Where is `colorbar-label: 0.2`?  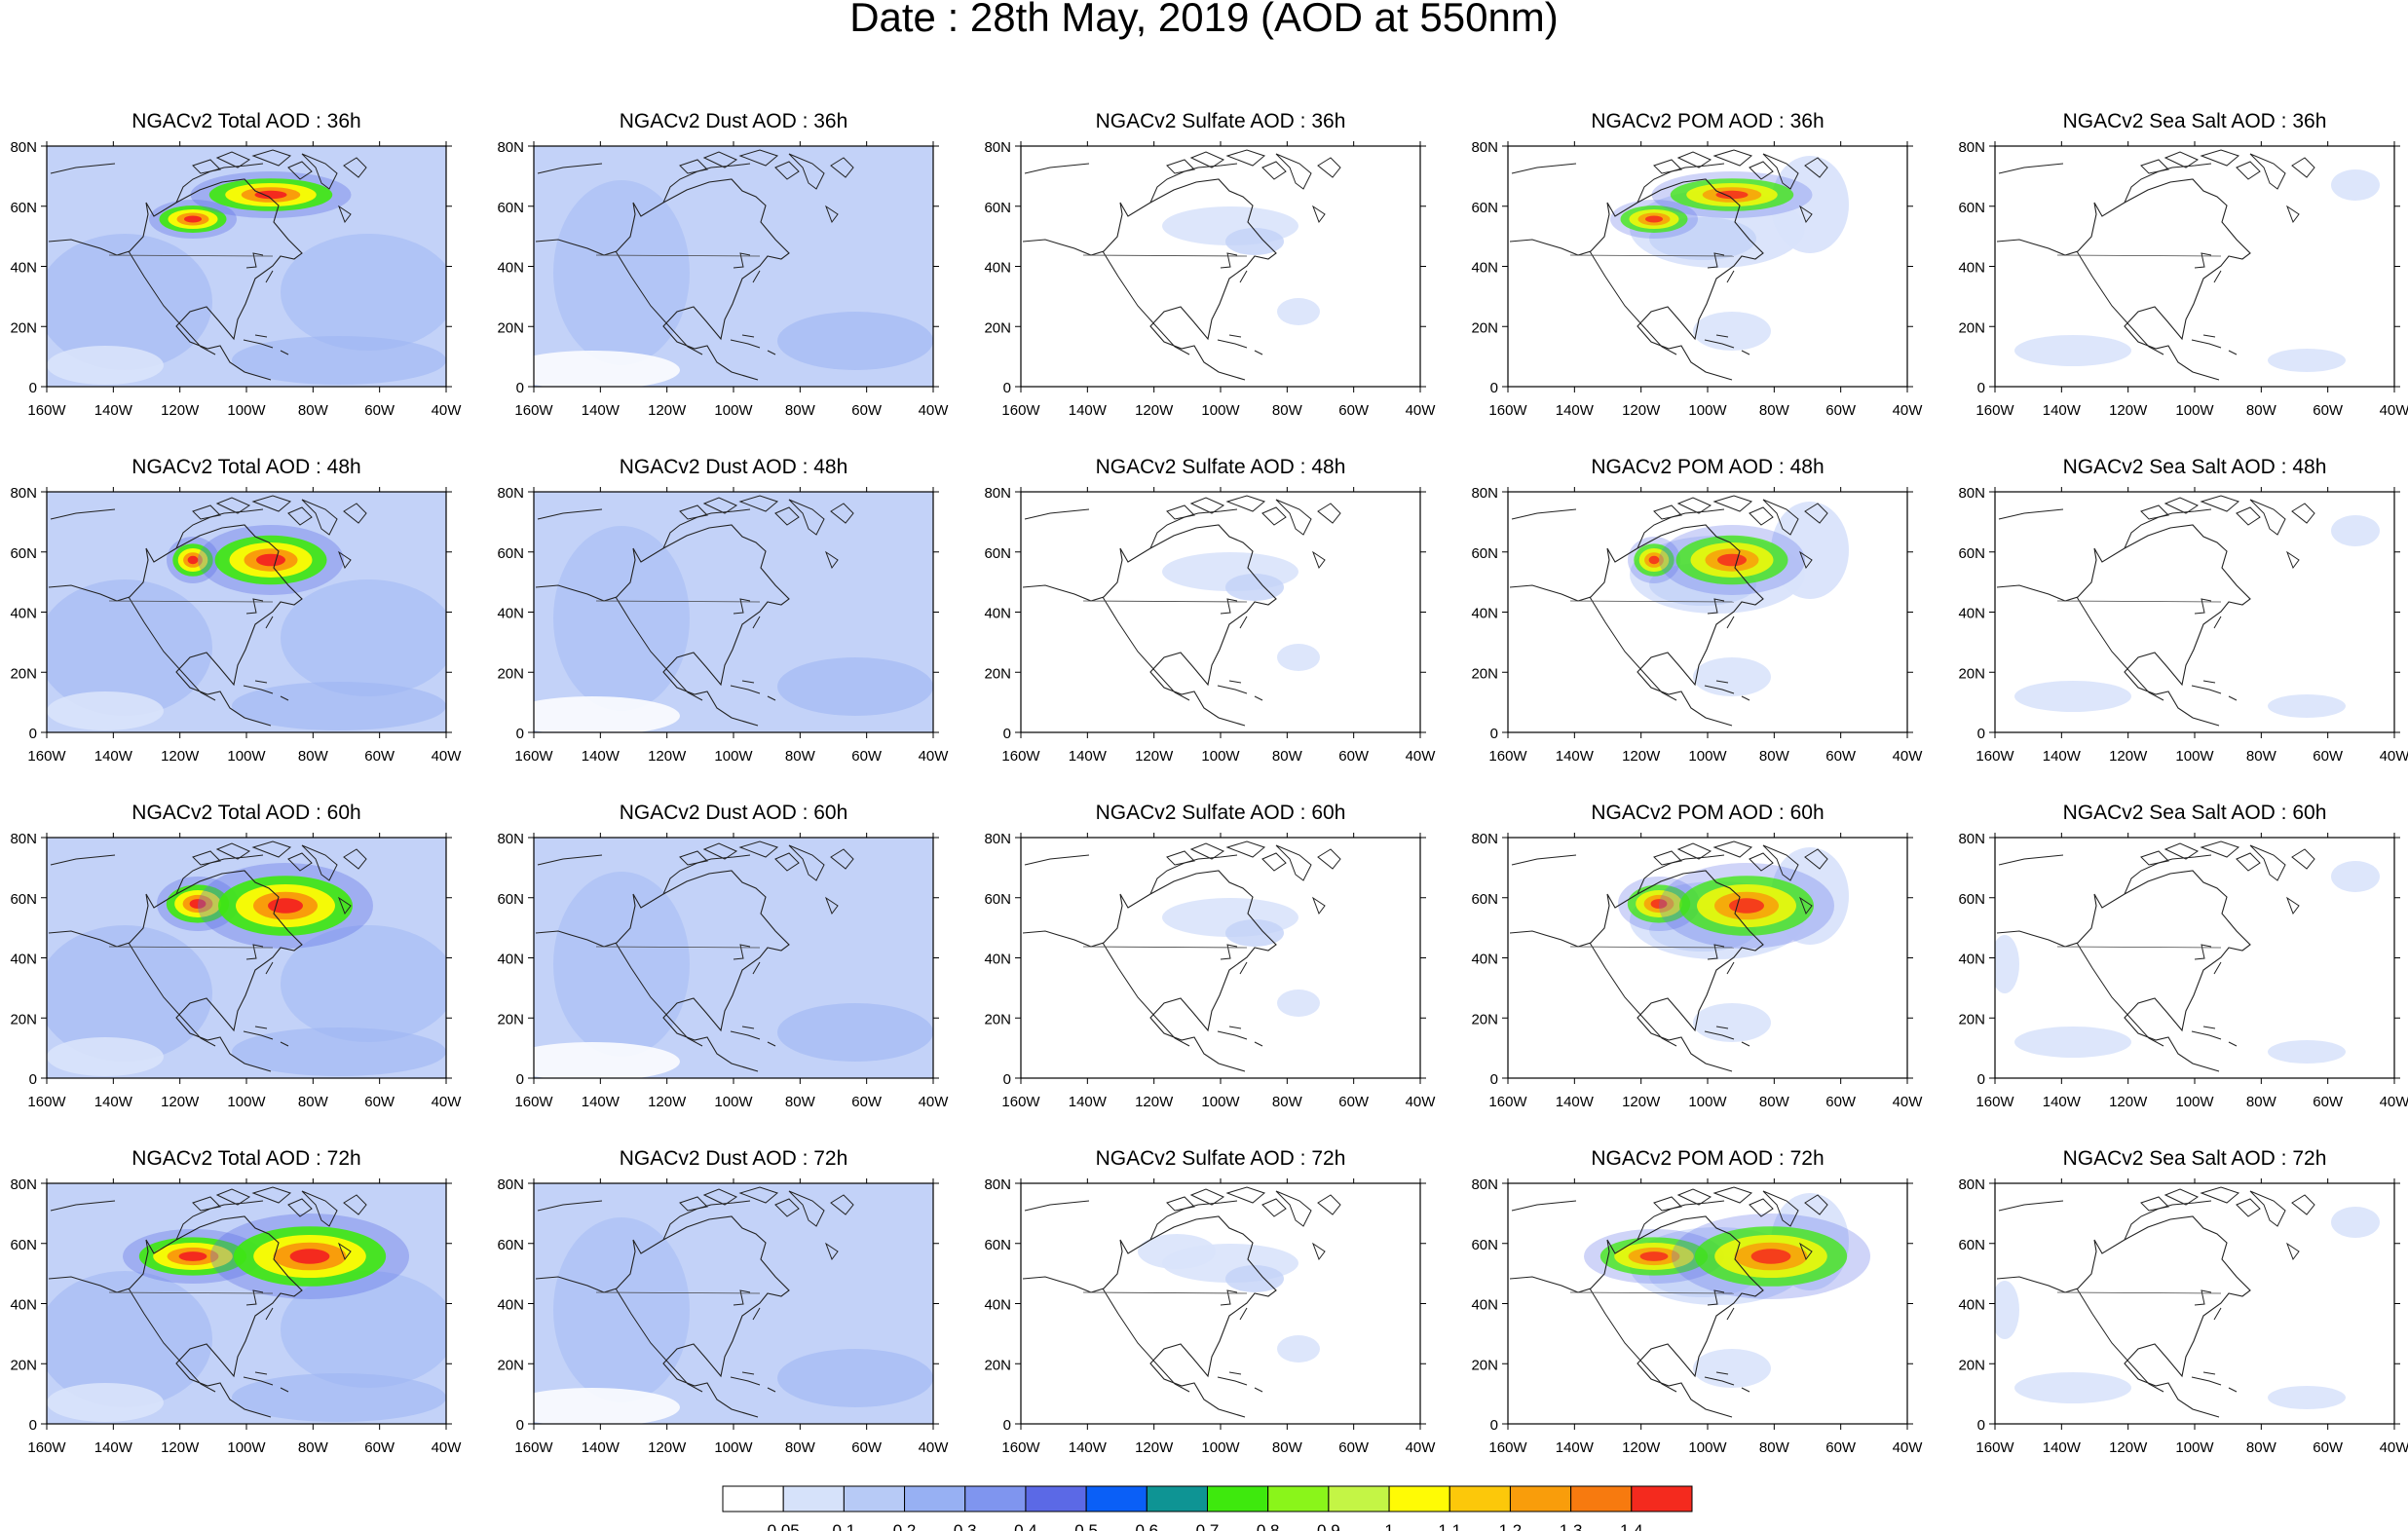
colorbar-label: 0.2 is located at coordinates (905, 1526).